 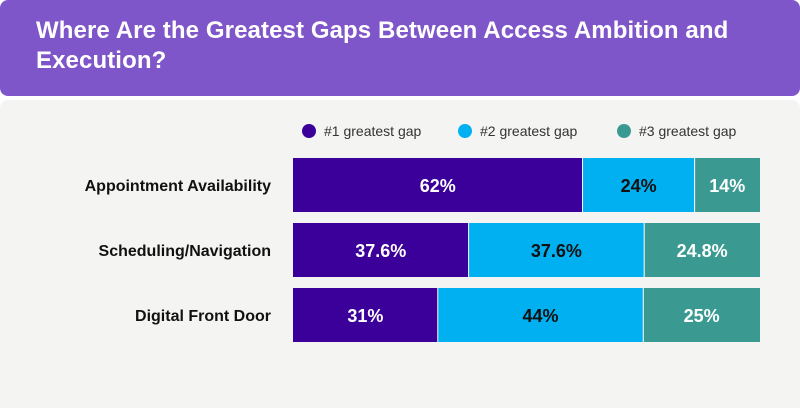 I want to click on category-label: Digital Front Door, so click(x=203, y=316).